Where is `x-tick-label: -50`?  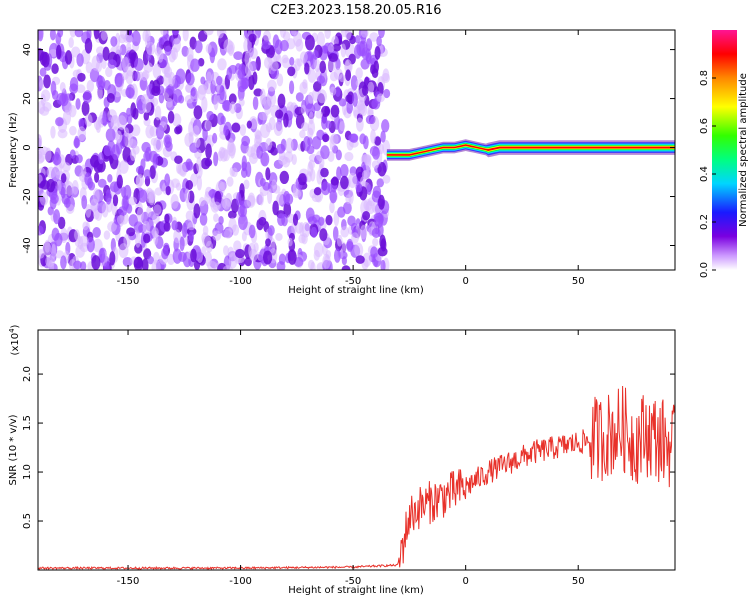 x-tick-label: -50 is located at coordinates (353, 281).